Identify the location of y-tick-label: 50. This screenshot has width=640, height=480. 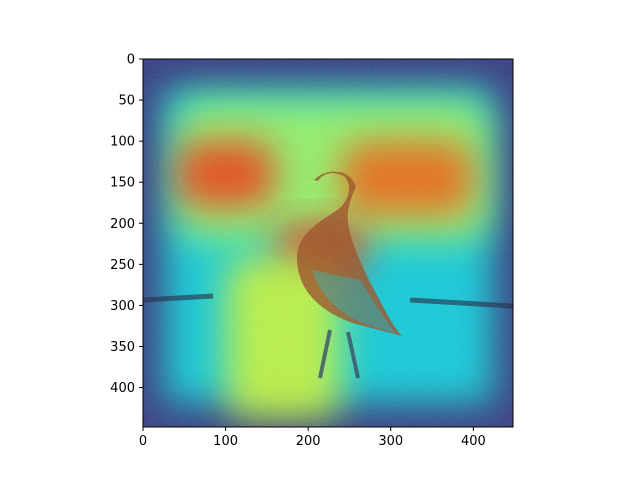
(126, 101).